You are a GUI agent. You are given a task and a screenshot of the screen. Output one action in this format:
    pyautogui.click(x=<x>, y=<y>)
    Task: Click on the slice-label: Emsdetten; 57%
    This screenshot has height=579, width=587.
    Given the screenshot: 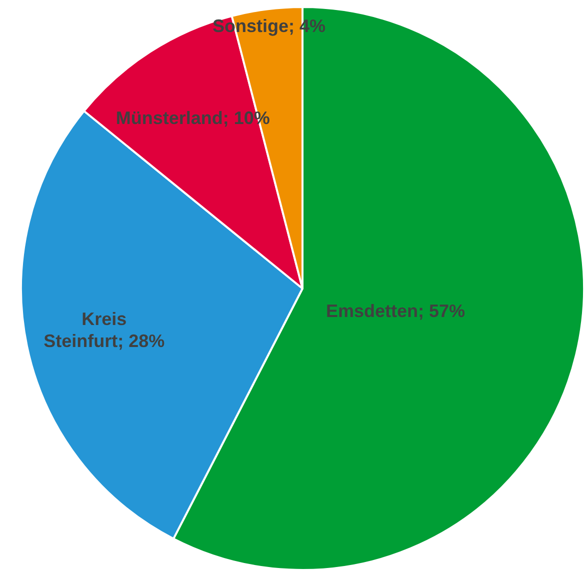 What is the action you would take?
    pyautogui.click(x=396, y=311)
    